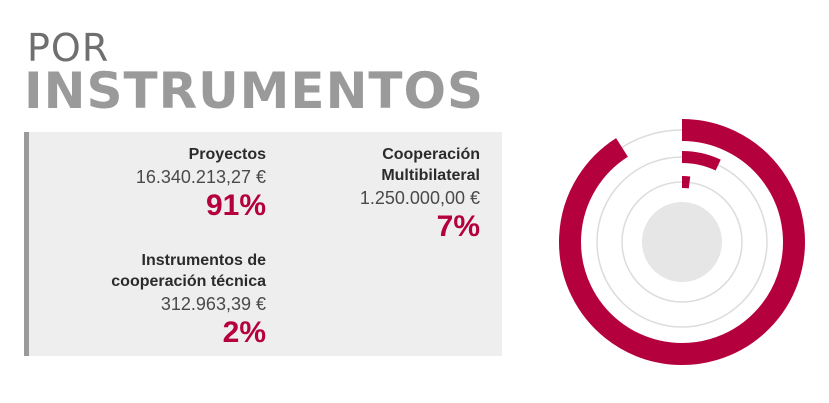  Describe the element at coordinates (68, 48) in the screenshot. I see `title-por: POR` at that location.